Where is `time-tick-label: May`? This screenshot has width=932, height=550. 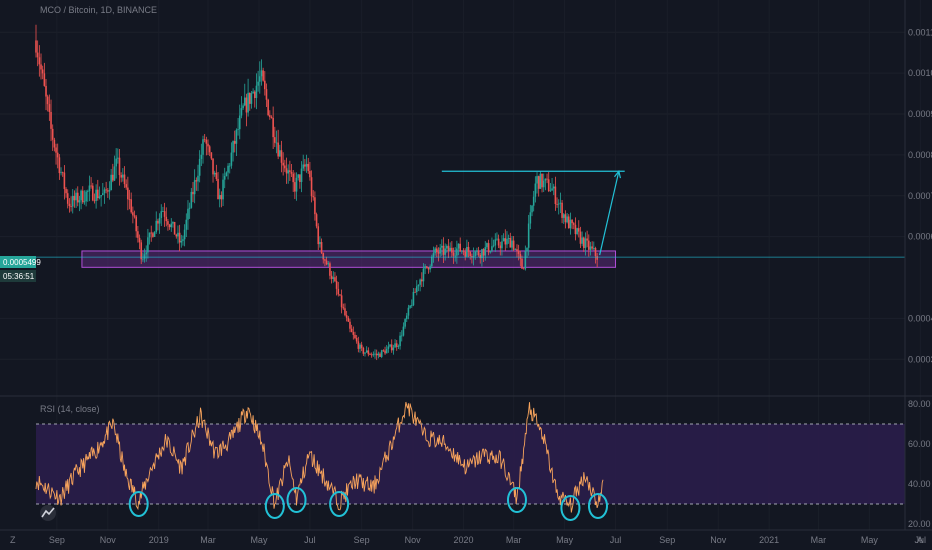 time-tick-label: May is located at coordinates (870, 540).